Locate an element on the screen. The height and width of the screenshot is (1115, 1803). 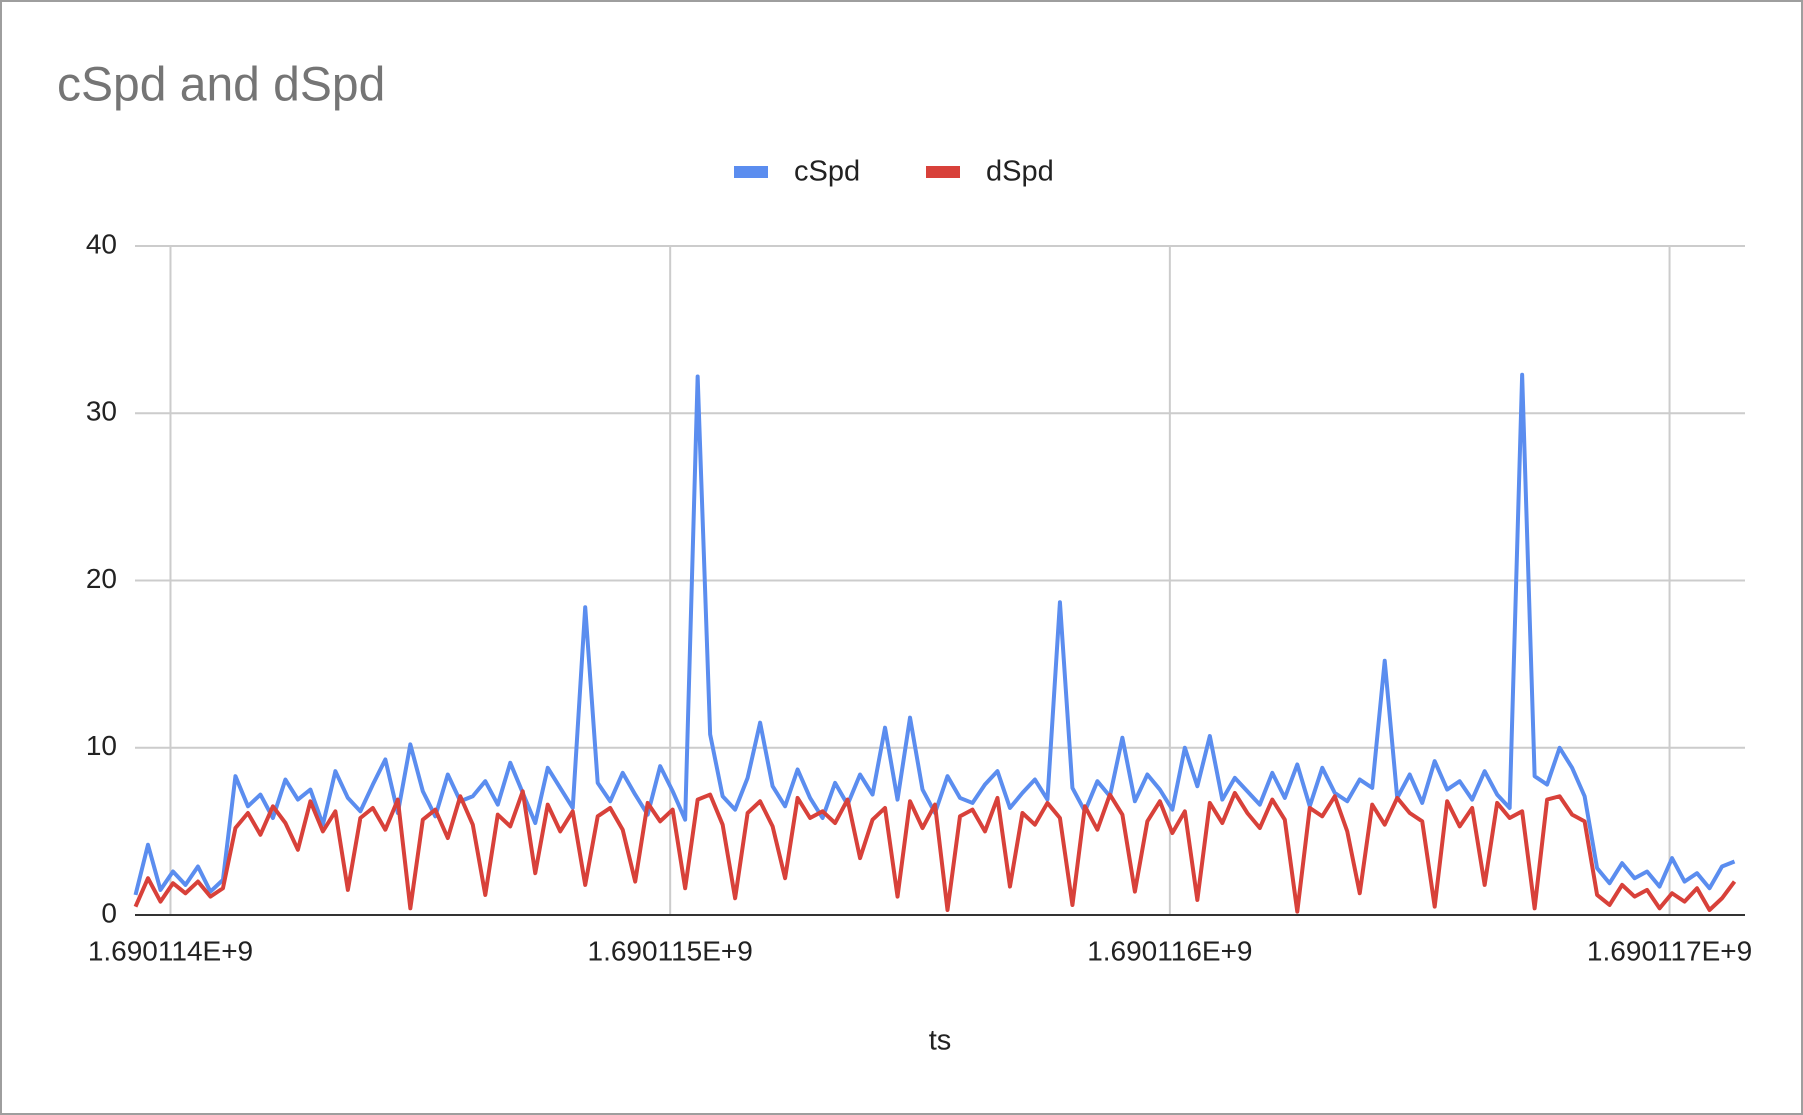
y-tick-label: 30 is located at coordinates (101, 411).